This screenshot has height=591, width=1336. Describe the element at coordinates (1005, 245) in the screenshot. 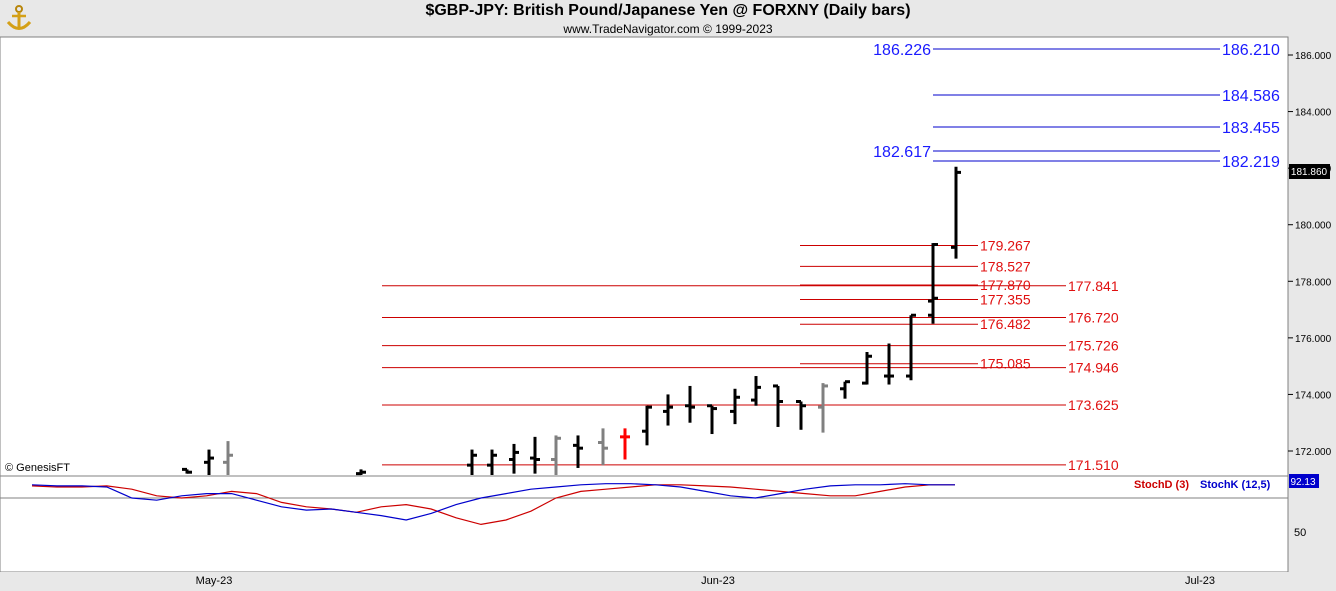

I see `support-label-red: 179.267` at that location.